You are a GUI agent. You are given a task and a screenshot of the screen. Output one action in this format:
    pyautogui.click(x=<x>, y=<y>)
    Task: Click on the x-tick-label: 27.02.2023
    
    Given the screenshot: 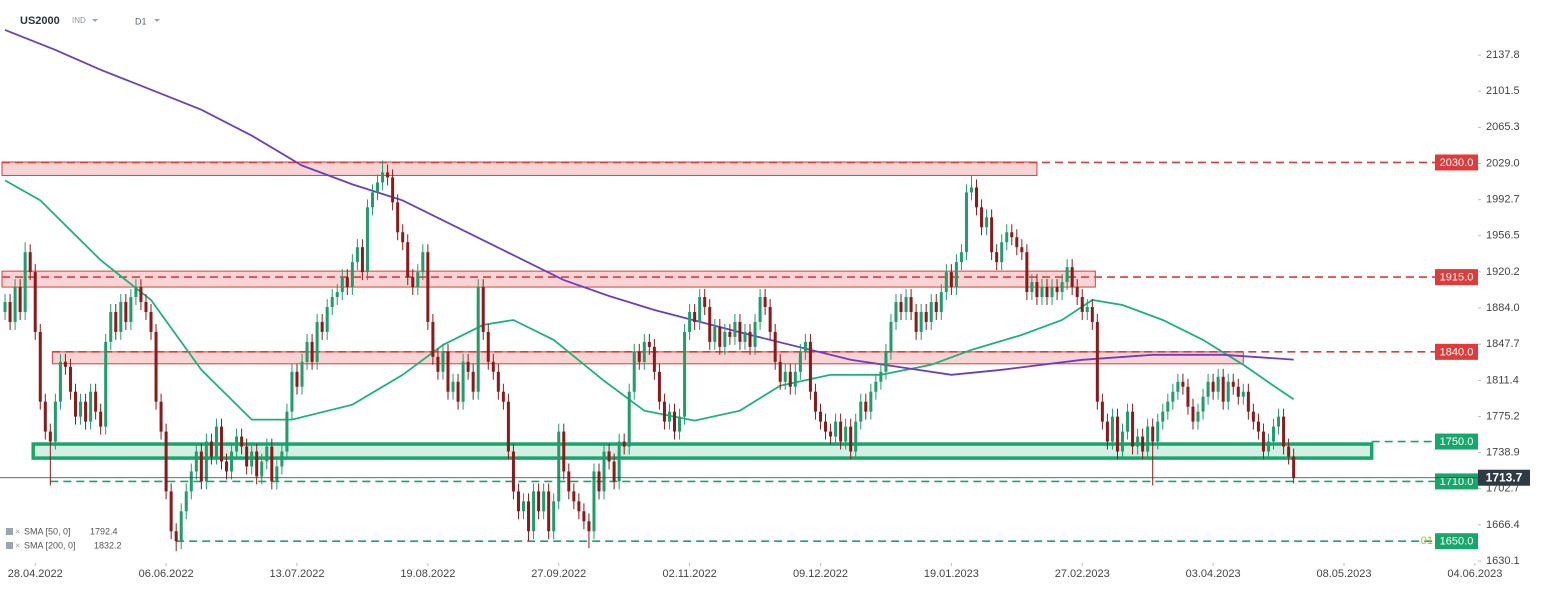 What is the action you would take?
    pyautogui.click(x=1082, y=574)
    